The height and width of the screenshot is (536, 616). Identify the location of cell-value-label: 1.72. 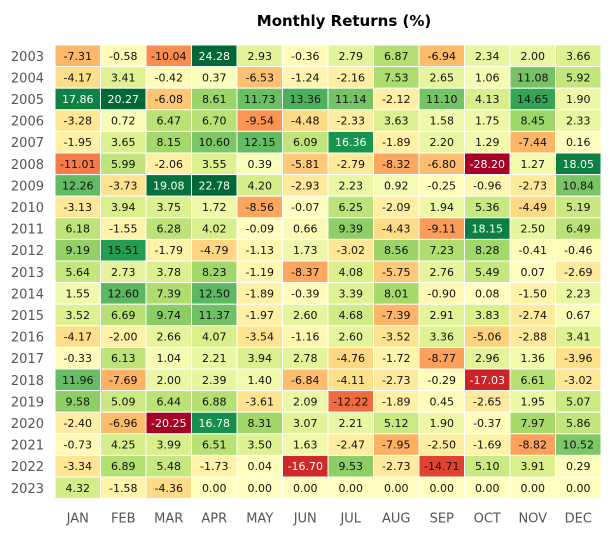
(214, 207).